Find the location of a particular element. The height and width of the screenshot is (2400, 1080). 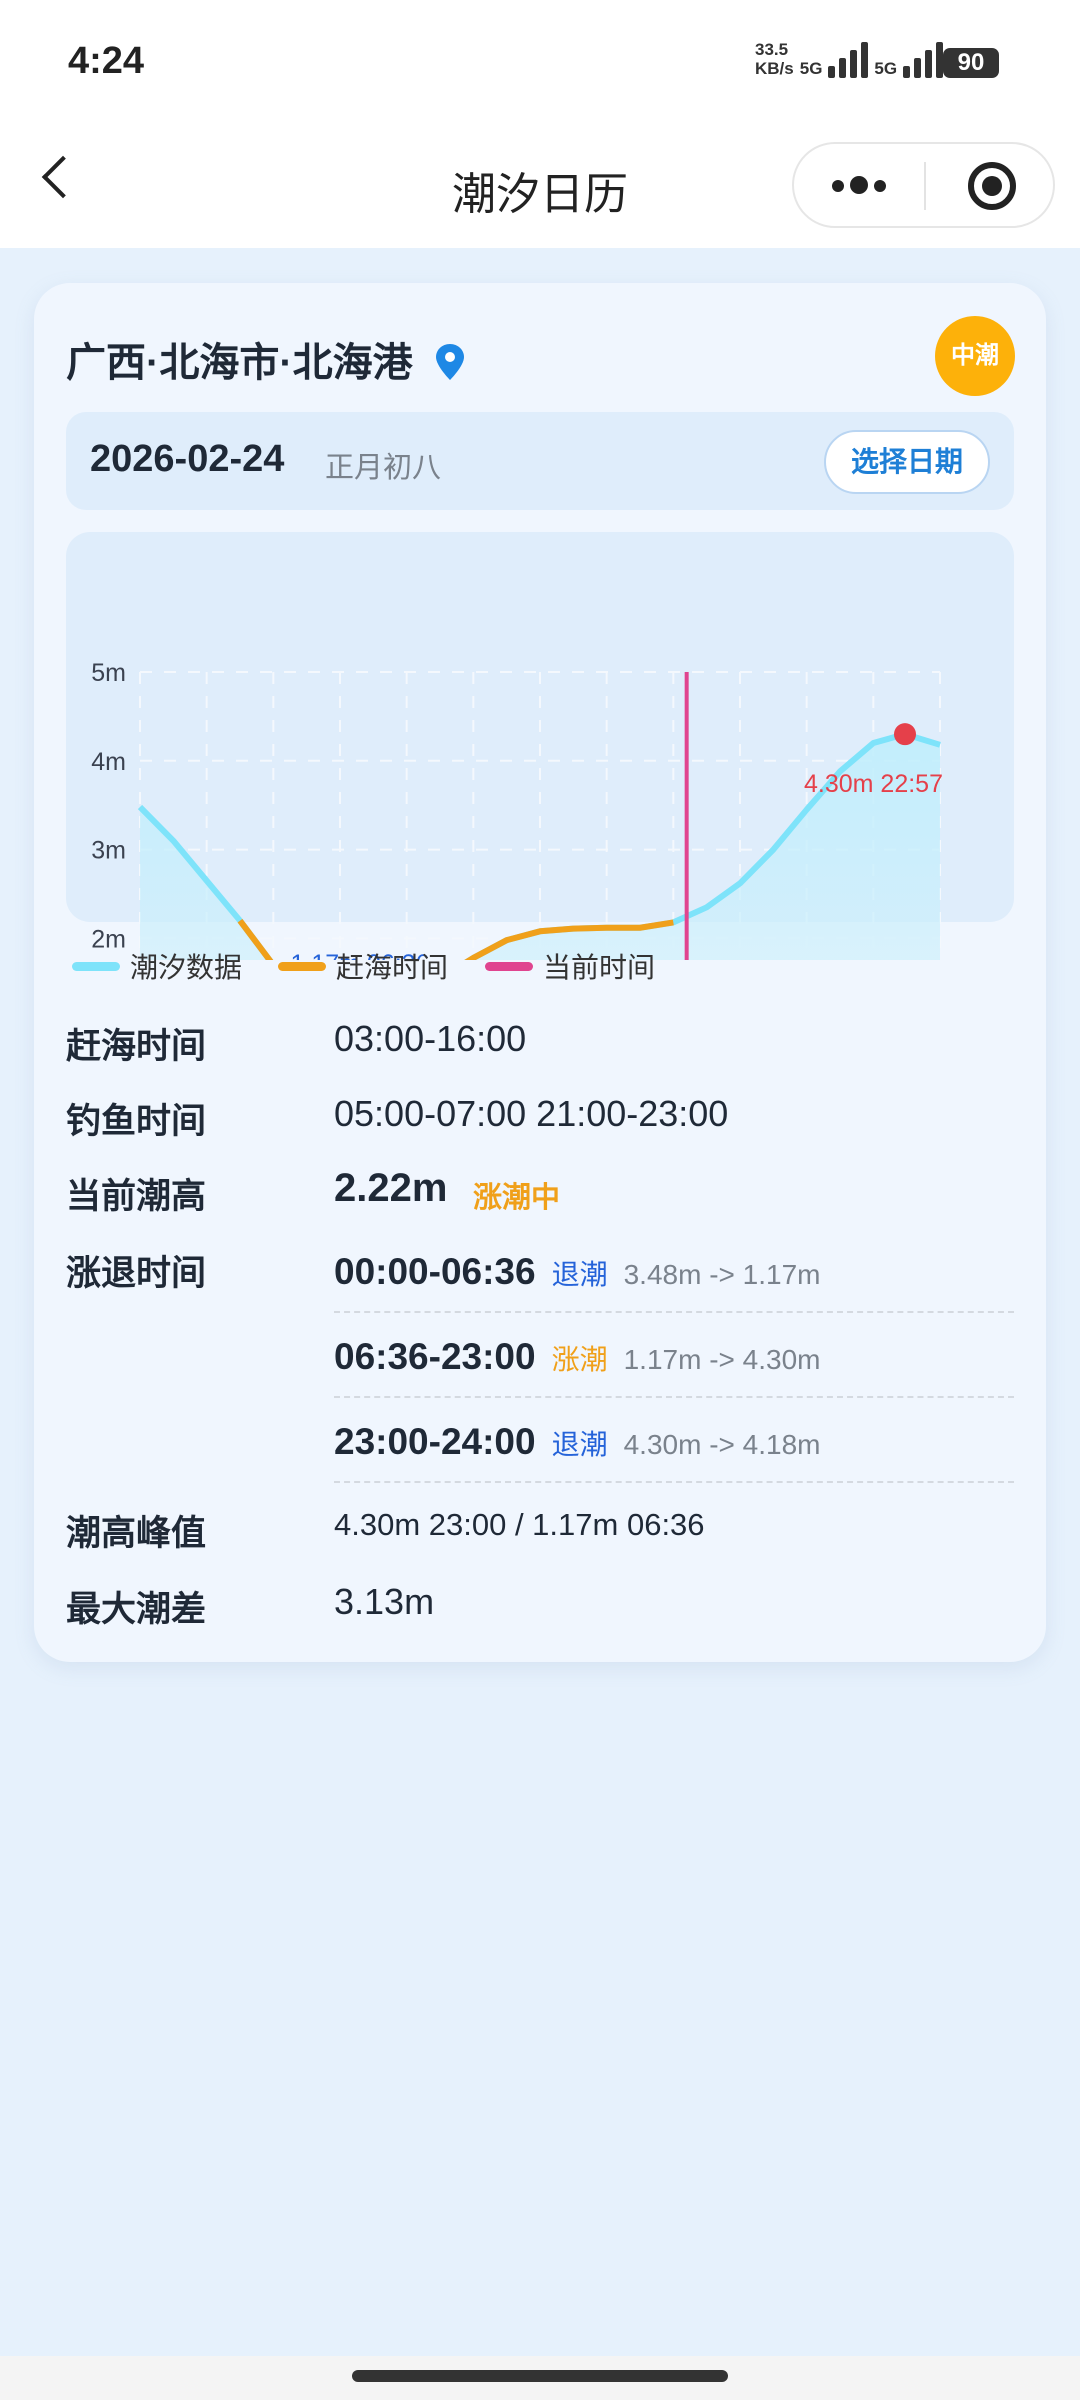

tide-row: 00:00-06:36 退潮 3.48m -> 1.17m is located at coordinates (577, 1272).